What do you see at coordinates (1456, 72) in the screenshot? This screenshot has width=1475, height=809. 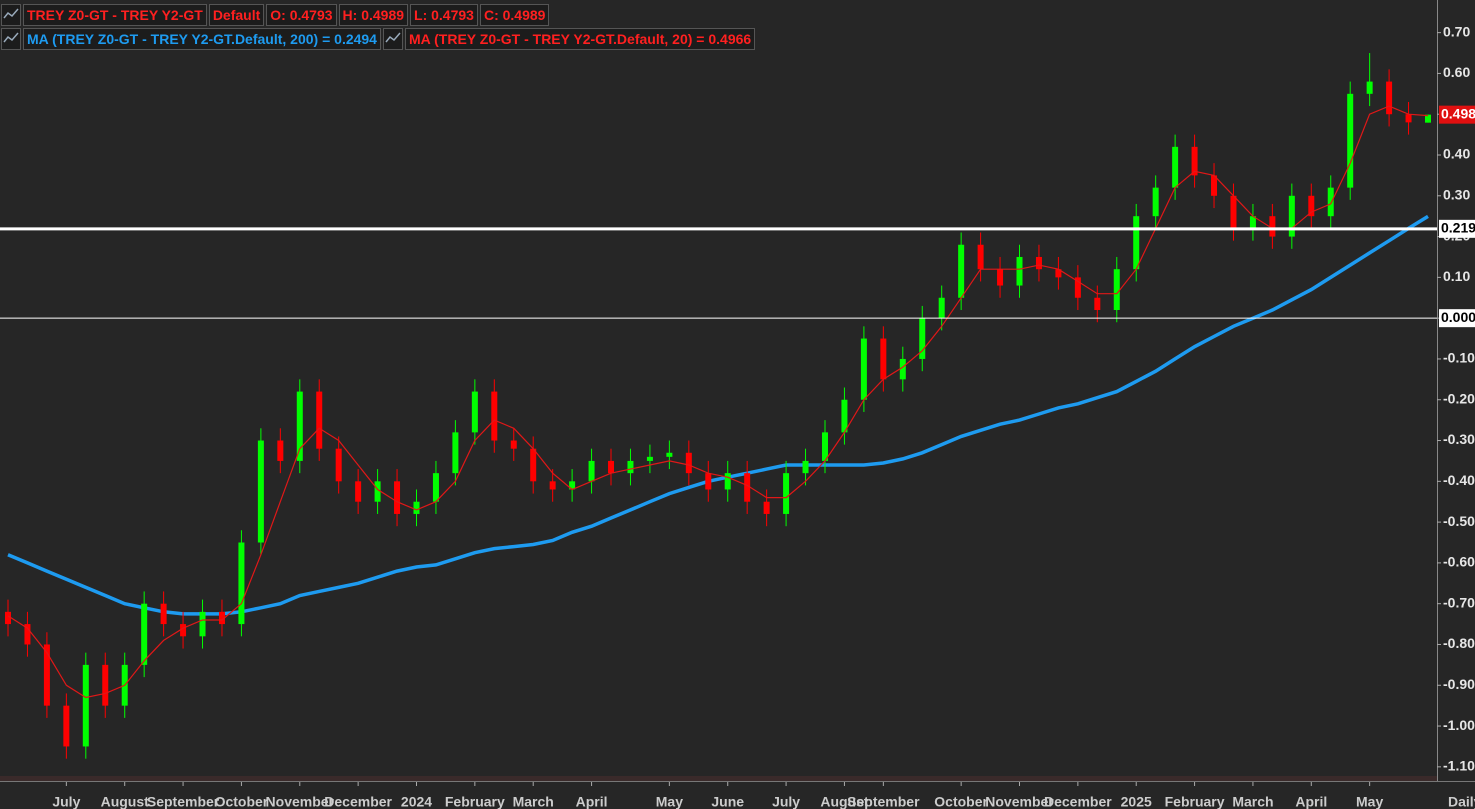 I see `y-tick-label: 0.60` at bounding box center [1456, 72].